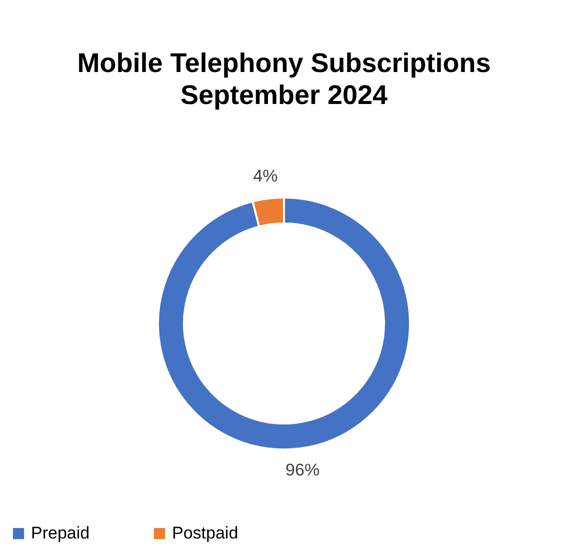  Describe the element at coordinates (284, 79) in the screenshot. I see `chart-title: Mobile Telephony Subscriptions September 2024` at that location.